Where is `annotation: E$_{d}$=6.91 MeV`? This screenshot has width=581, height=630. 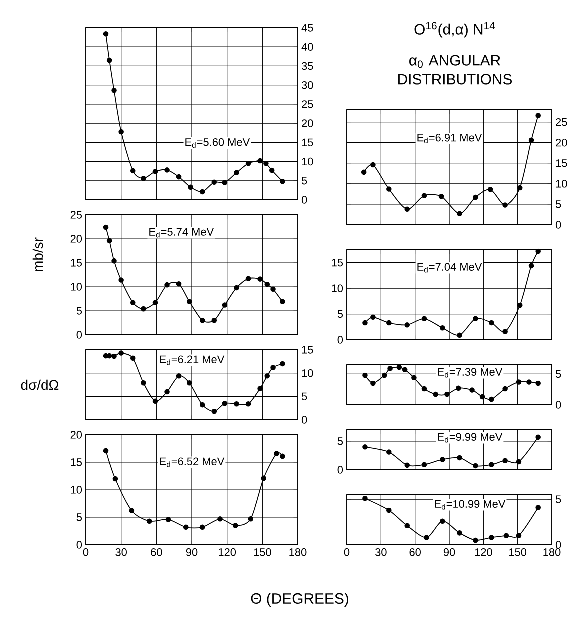
annotation: E$_{d}$=6.91 MeV is located at coordinates (450, 139).